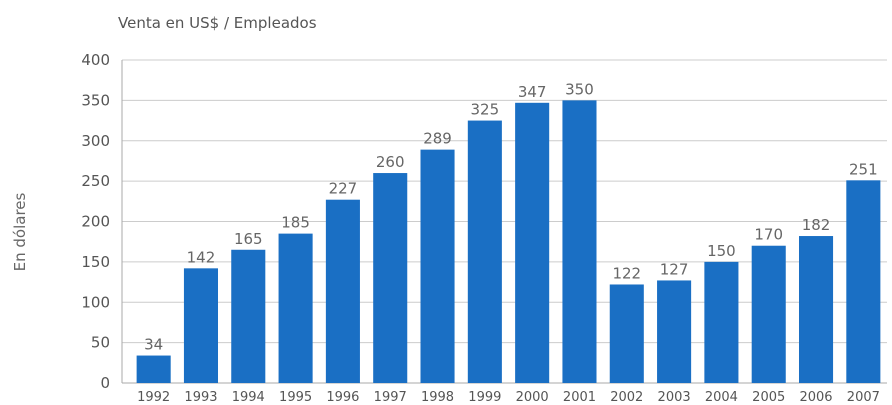  What do you see at coordinates (343, 189) in the screenshot?
I see `bar-value-label: 227` at bounding box center [343, 189].